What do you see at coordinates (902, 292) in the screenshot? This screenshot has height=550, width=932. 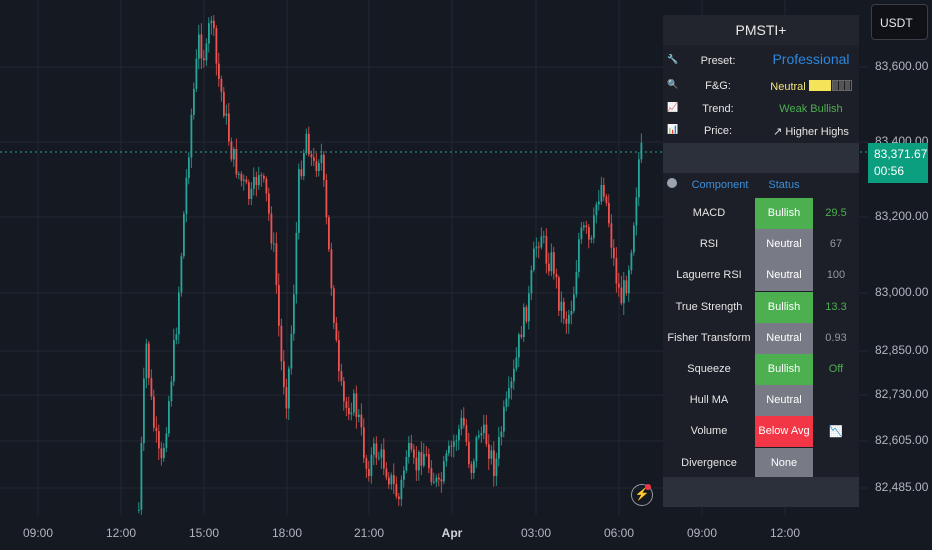 I see `price-tick-label: 83,000.00` at bounding box center [902, 292].